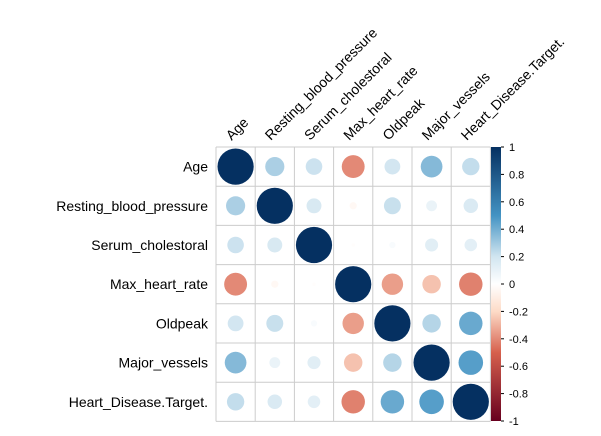  I want to click on colorbar-tick-label: -0.6, so click(518, 367).